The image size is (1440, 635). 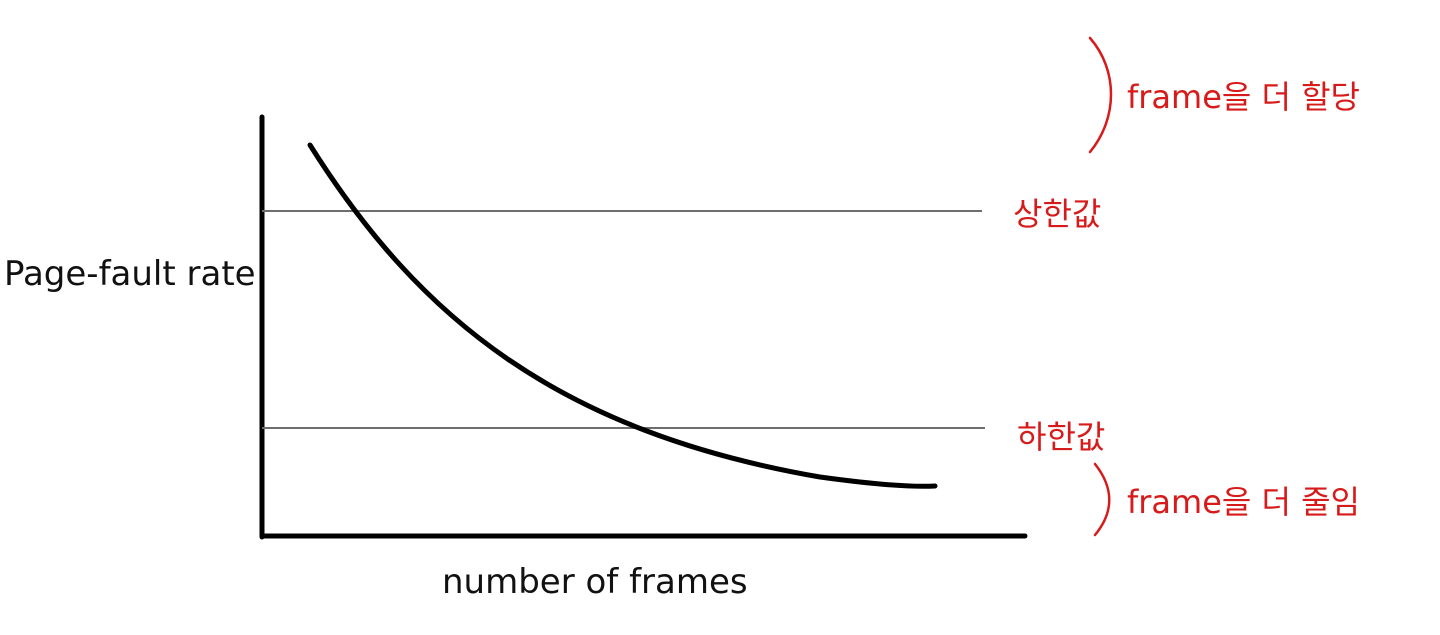 I want to click on upper-threshold-label: 상한값, so click(x=1057, y=214).